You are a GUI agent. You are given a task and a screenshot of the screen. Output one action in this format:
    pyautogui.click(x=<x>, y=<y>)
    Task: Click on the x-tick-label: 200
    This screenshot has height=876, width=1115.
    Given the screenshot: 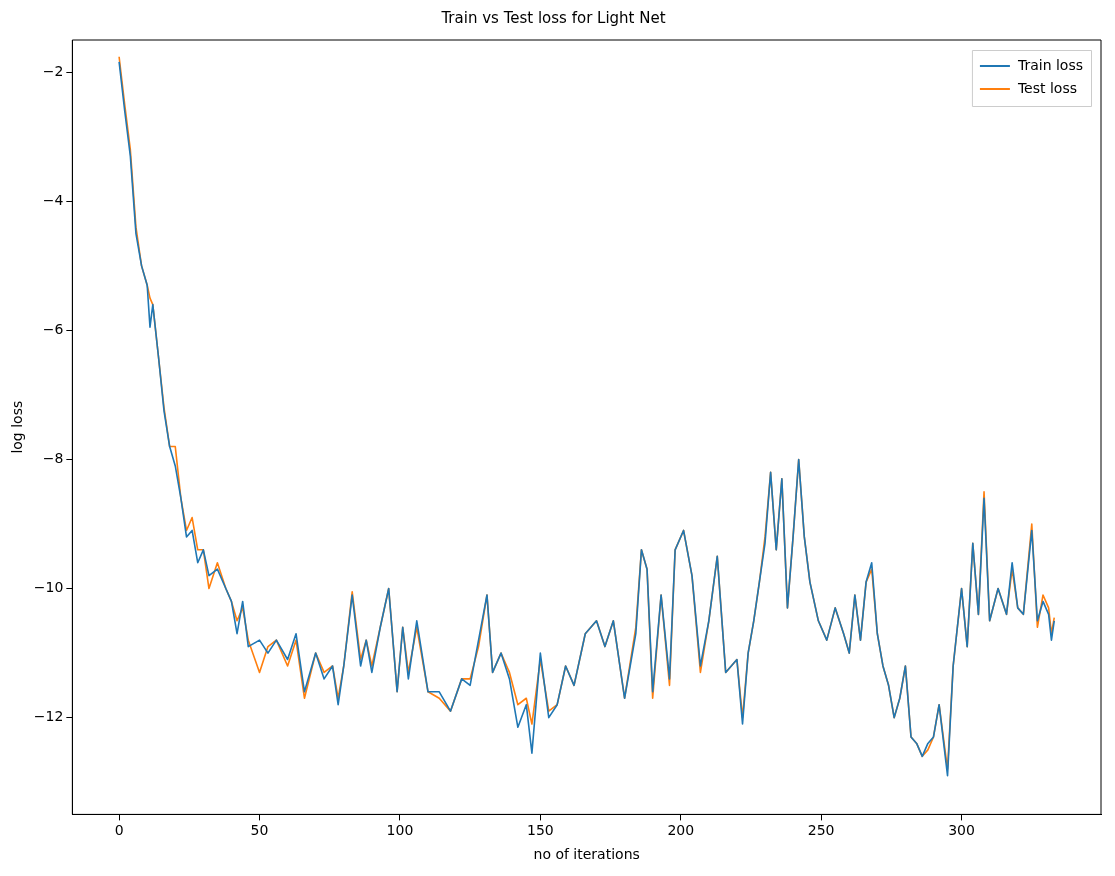 What is the action you would take?
    pyautogui.click(x=681, y=830)
    